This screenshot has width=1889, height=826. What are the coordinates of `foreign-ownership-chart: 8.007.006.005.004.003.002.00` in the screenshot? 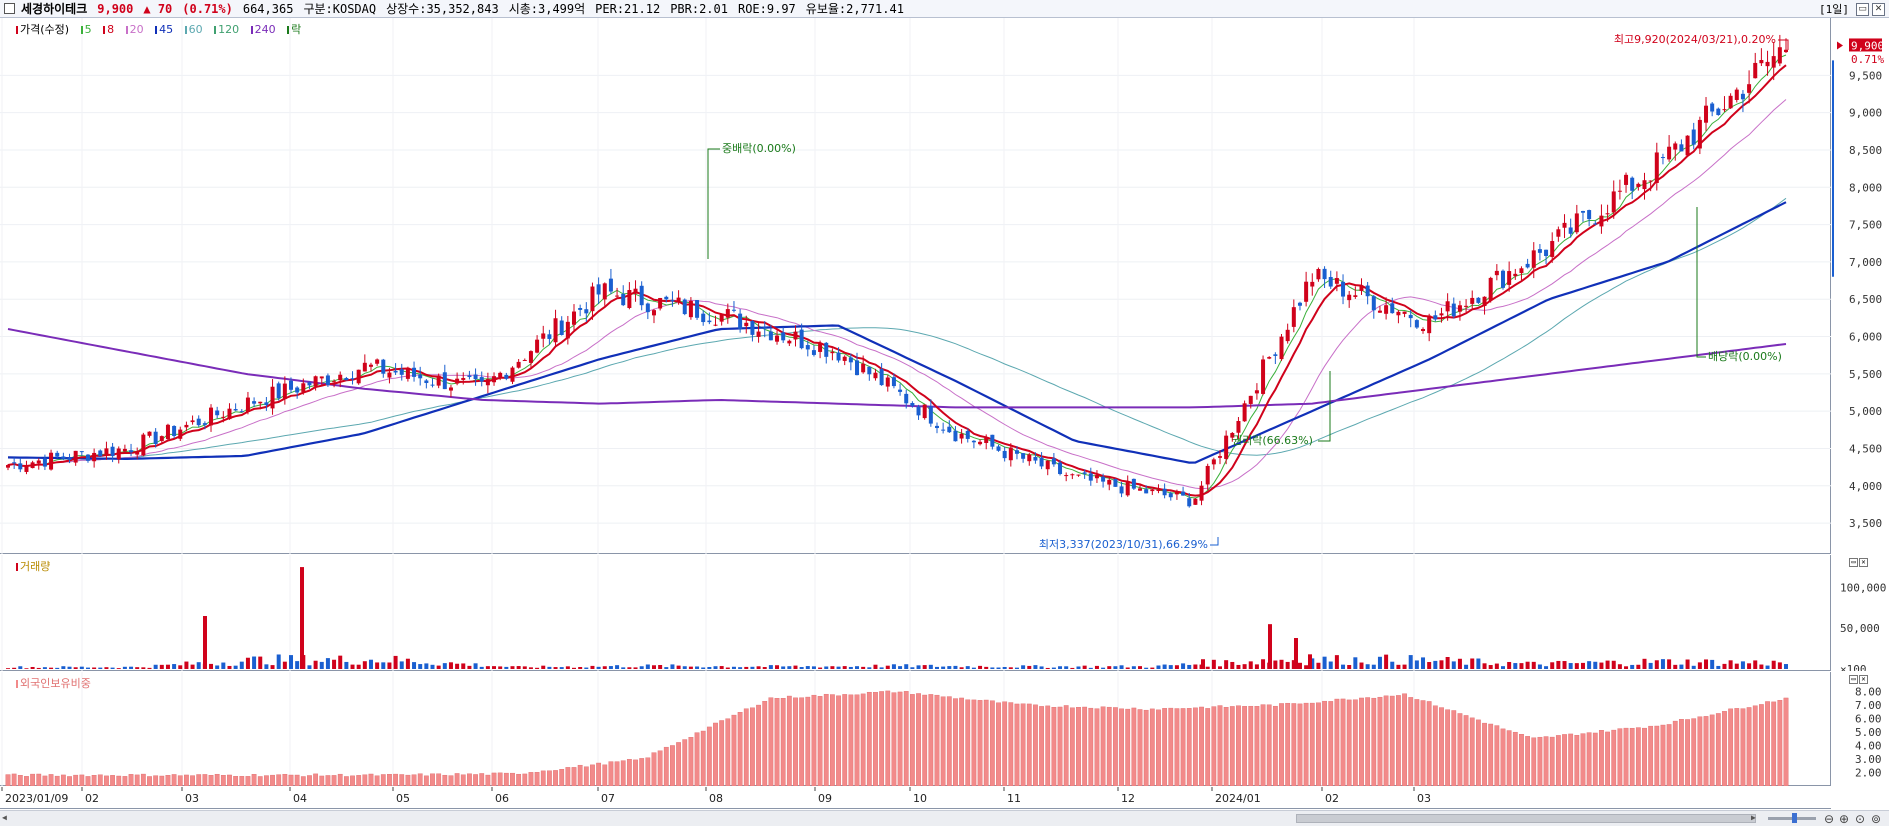 It's located at (944, 729).